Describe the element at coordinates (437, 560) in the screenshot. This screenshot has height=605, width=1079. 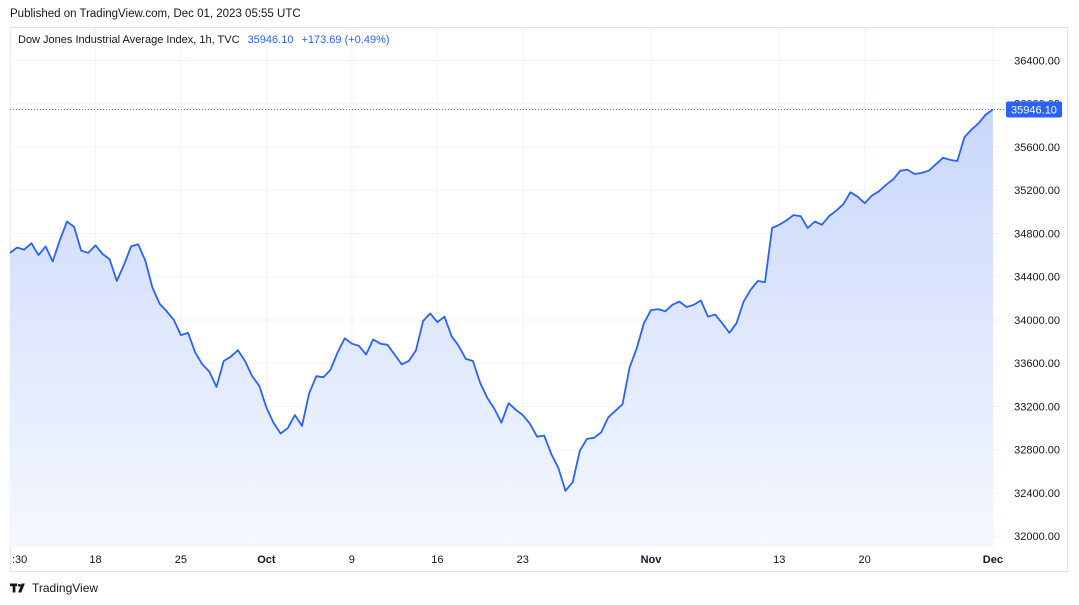
I see `x-tick-label: 16` at that location.